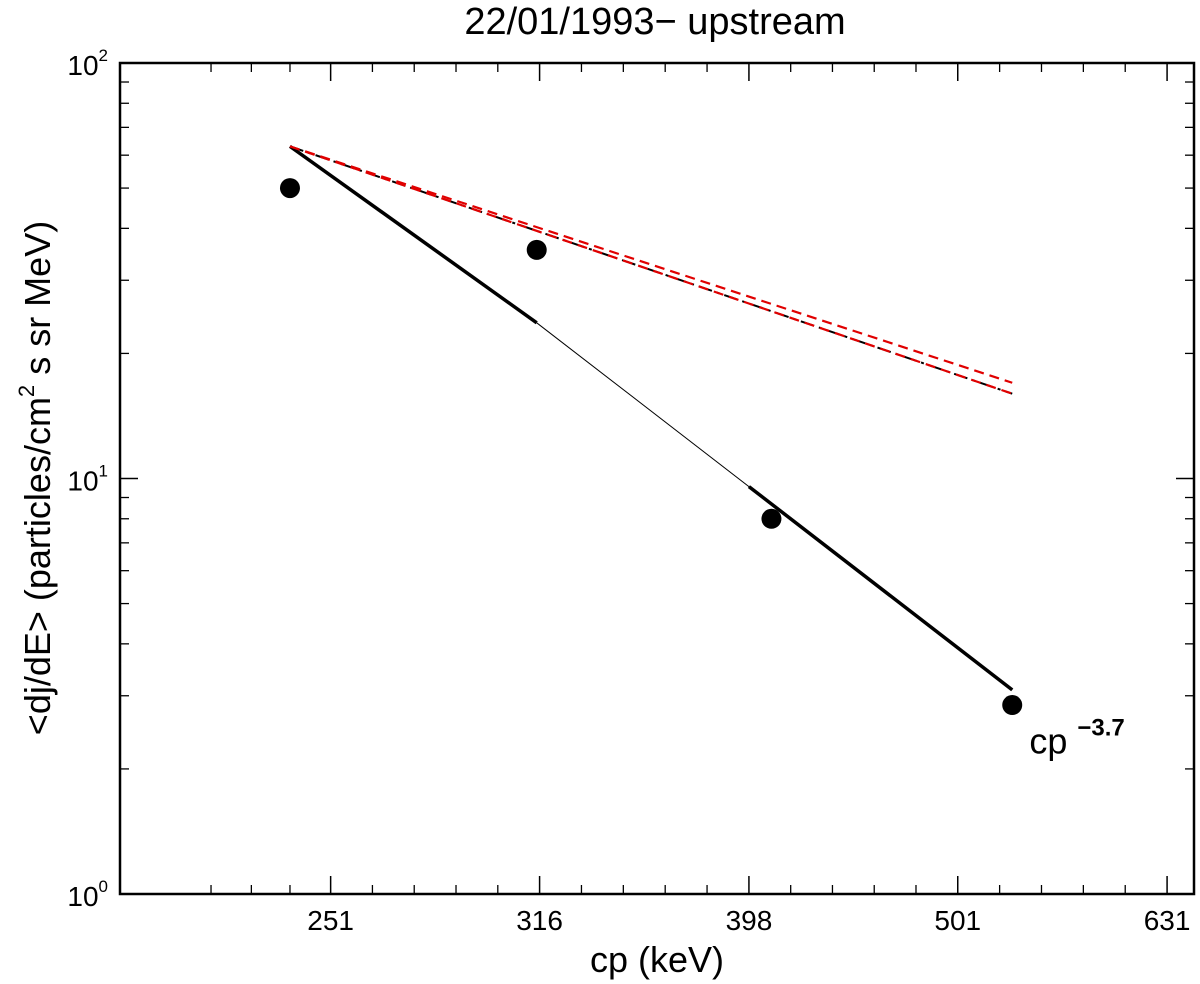 This screenshot has height=984, width=1200. Describe the element at coordinates (103, 471) in the screenshot. I see `y-tick-exponent: 1` at that location.